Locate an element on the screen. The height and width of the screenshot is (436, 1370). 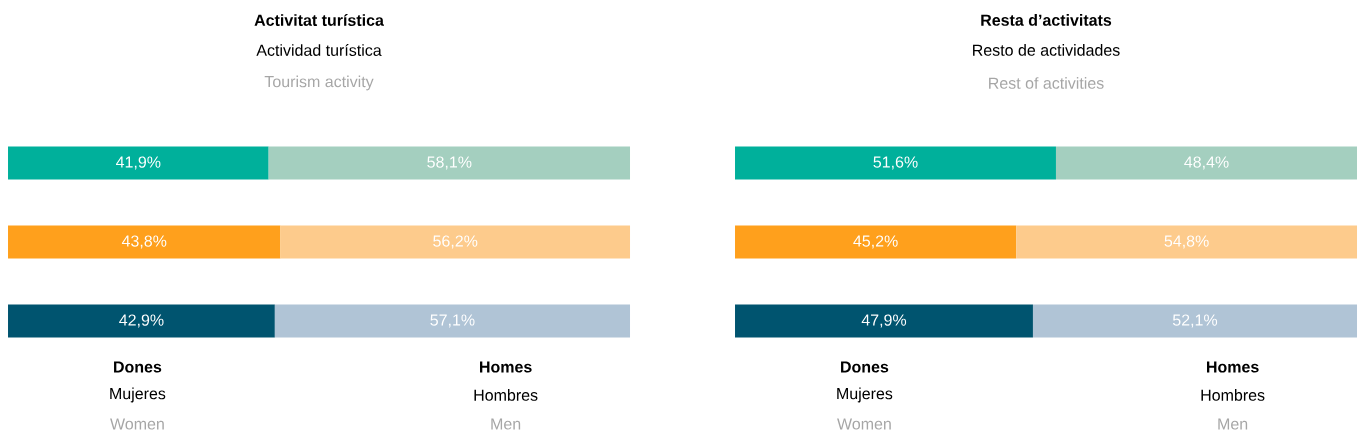
text: Tourism activity is located at coordinates (319, 83).